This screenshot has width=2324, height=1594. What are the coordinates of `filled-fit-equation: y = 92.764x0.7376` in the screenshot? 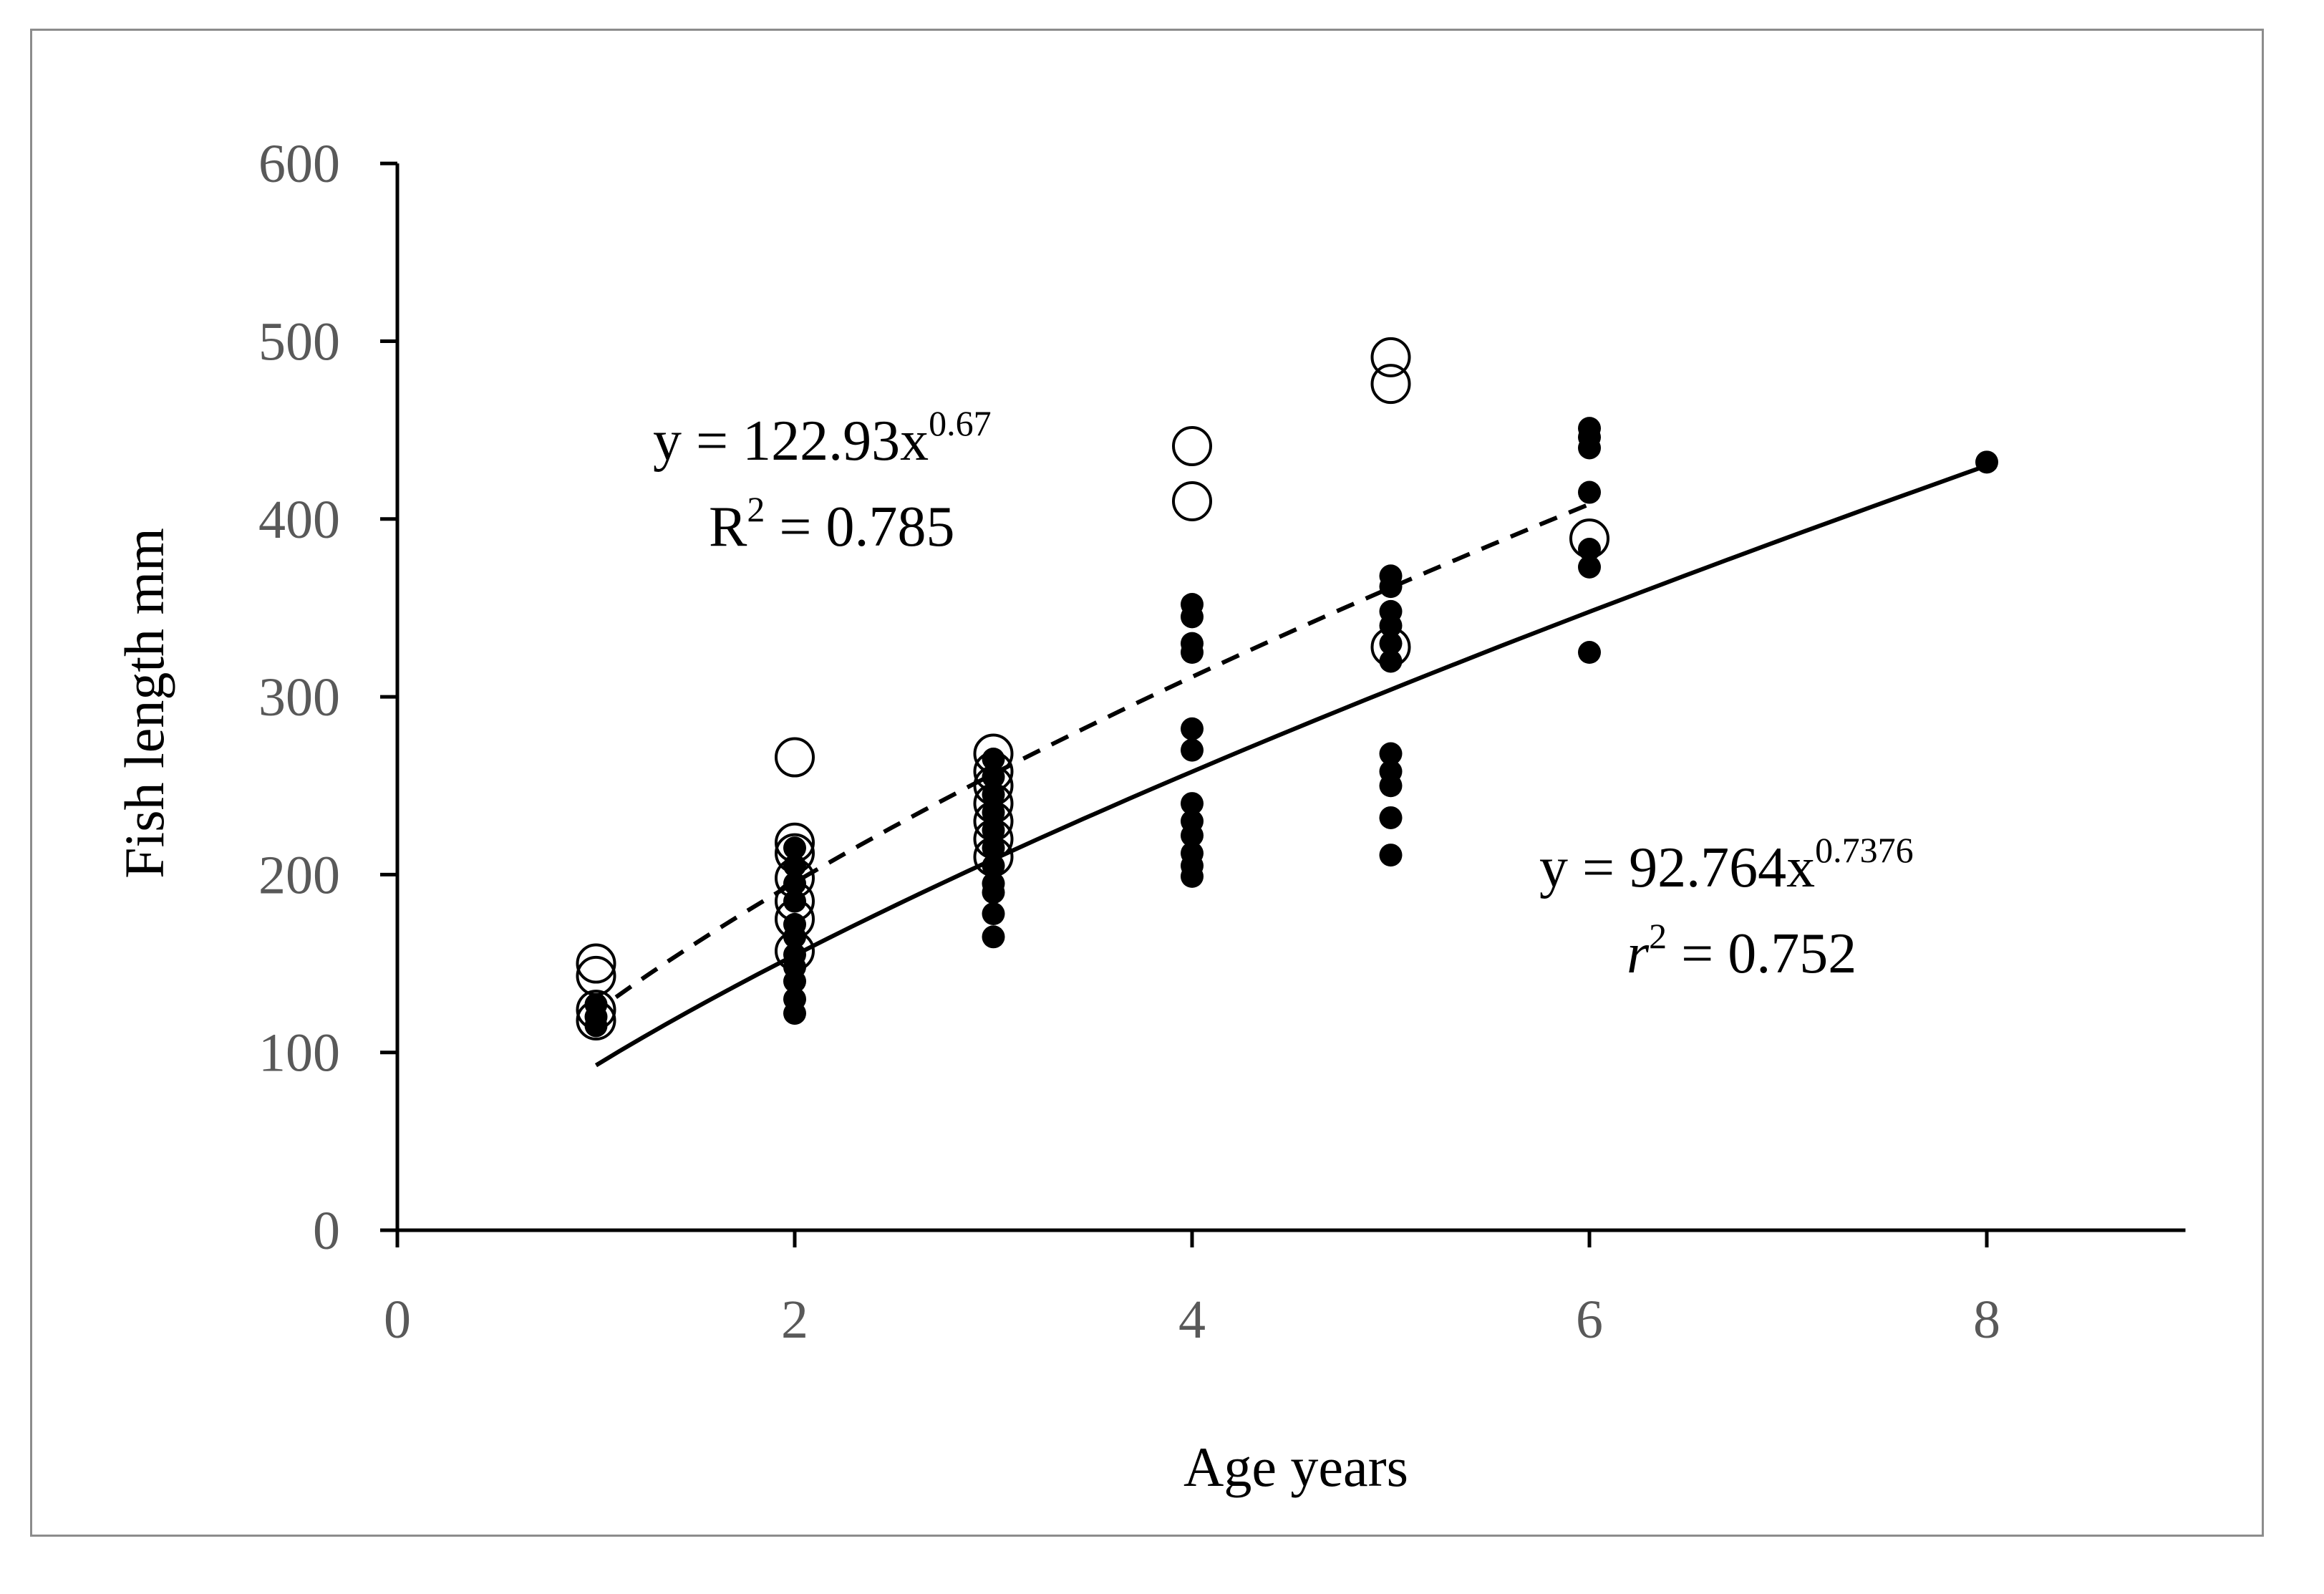 It's located at (1726, 865).